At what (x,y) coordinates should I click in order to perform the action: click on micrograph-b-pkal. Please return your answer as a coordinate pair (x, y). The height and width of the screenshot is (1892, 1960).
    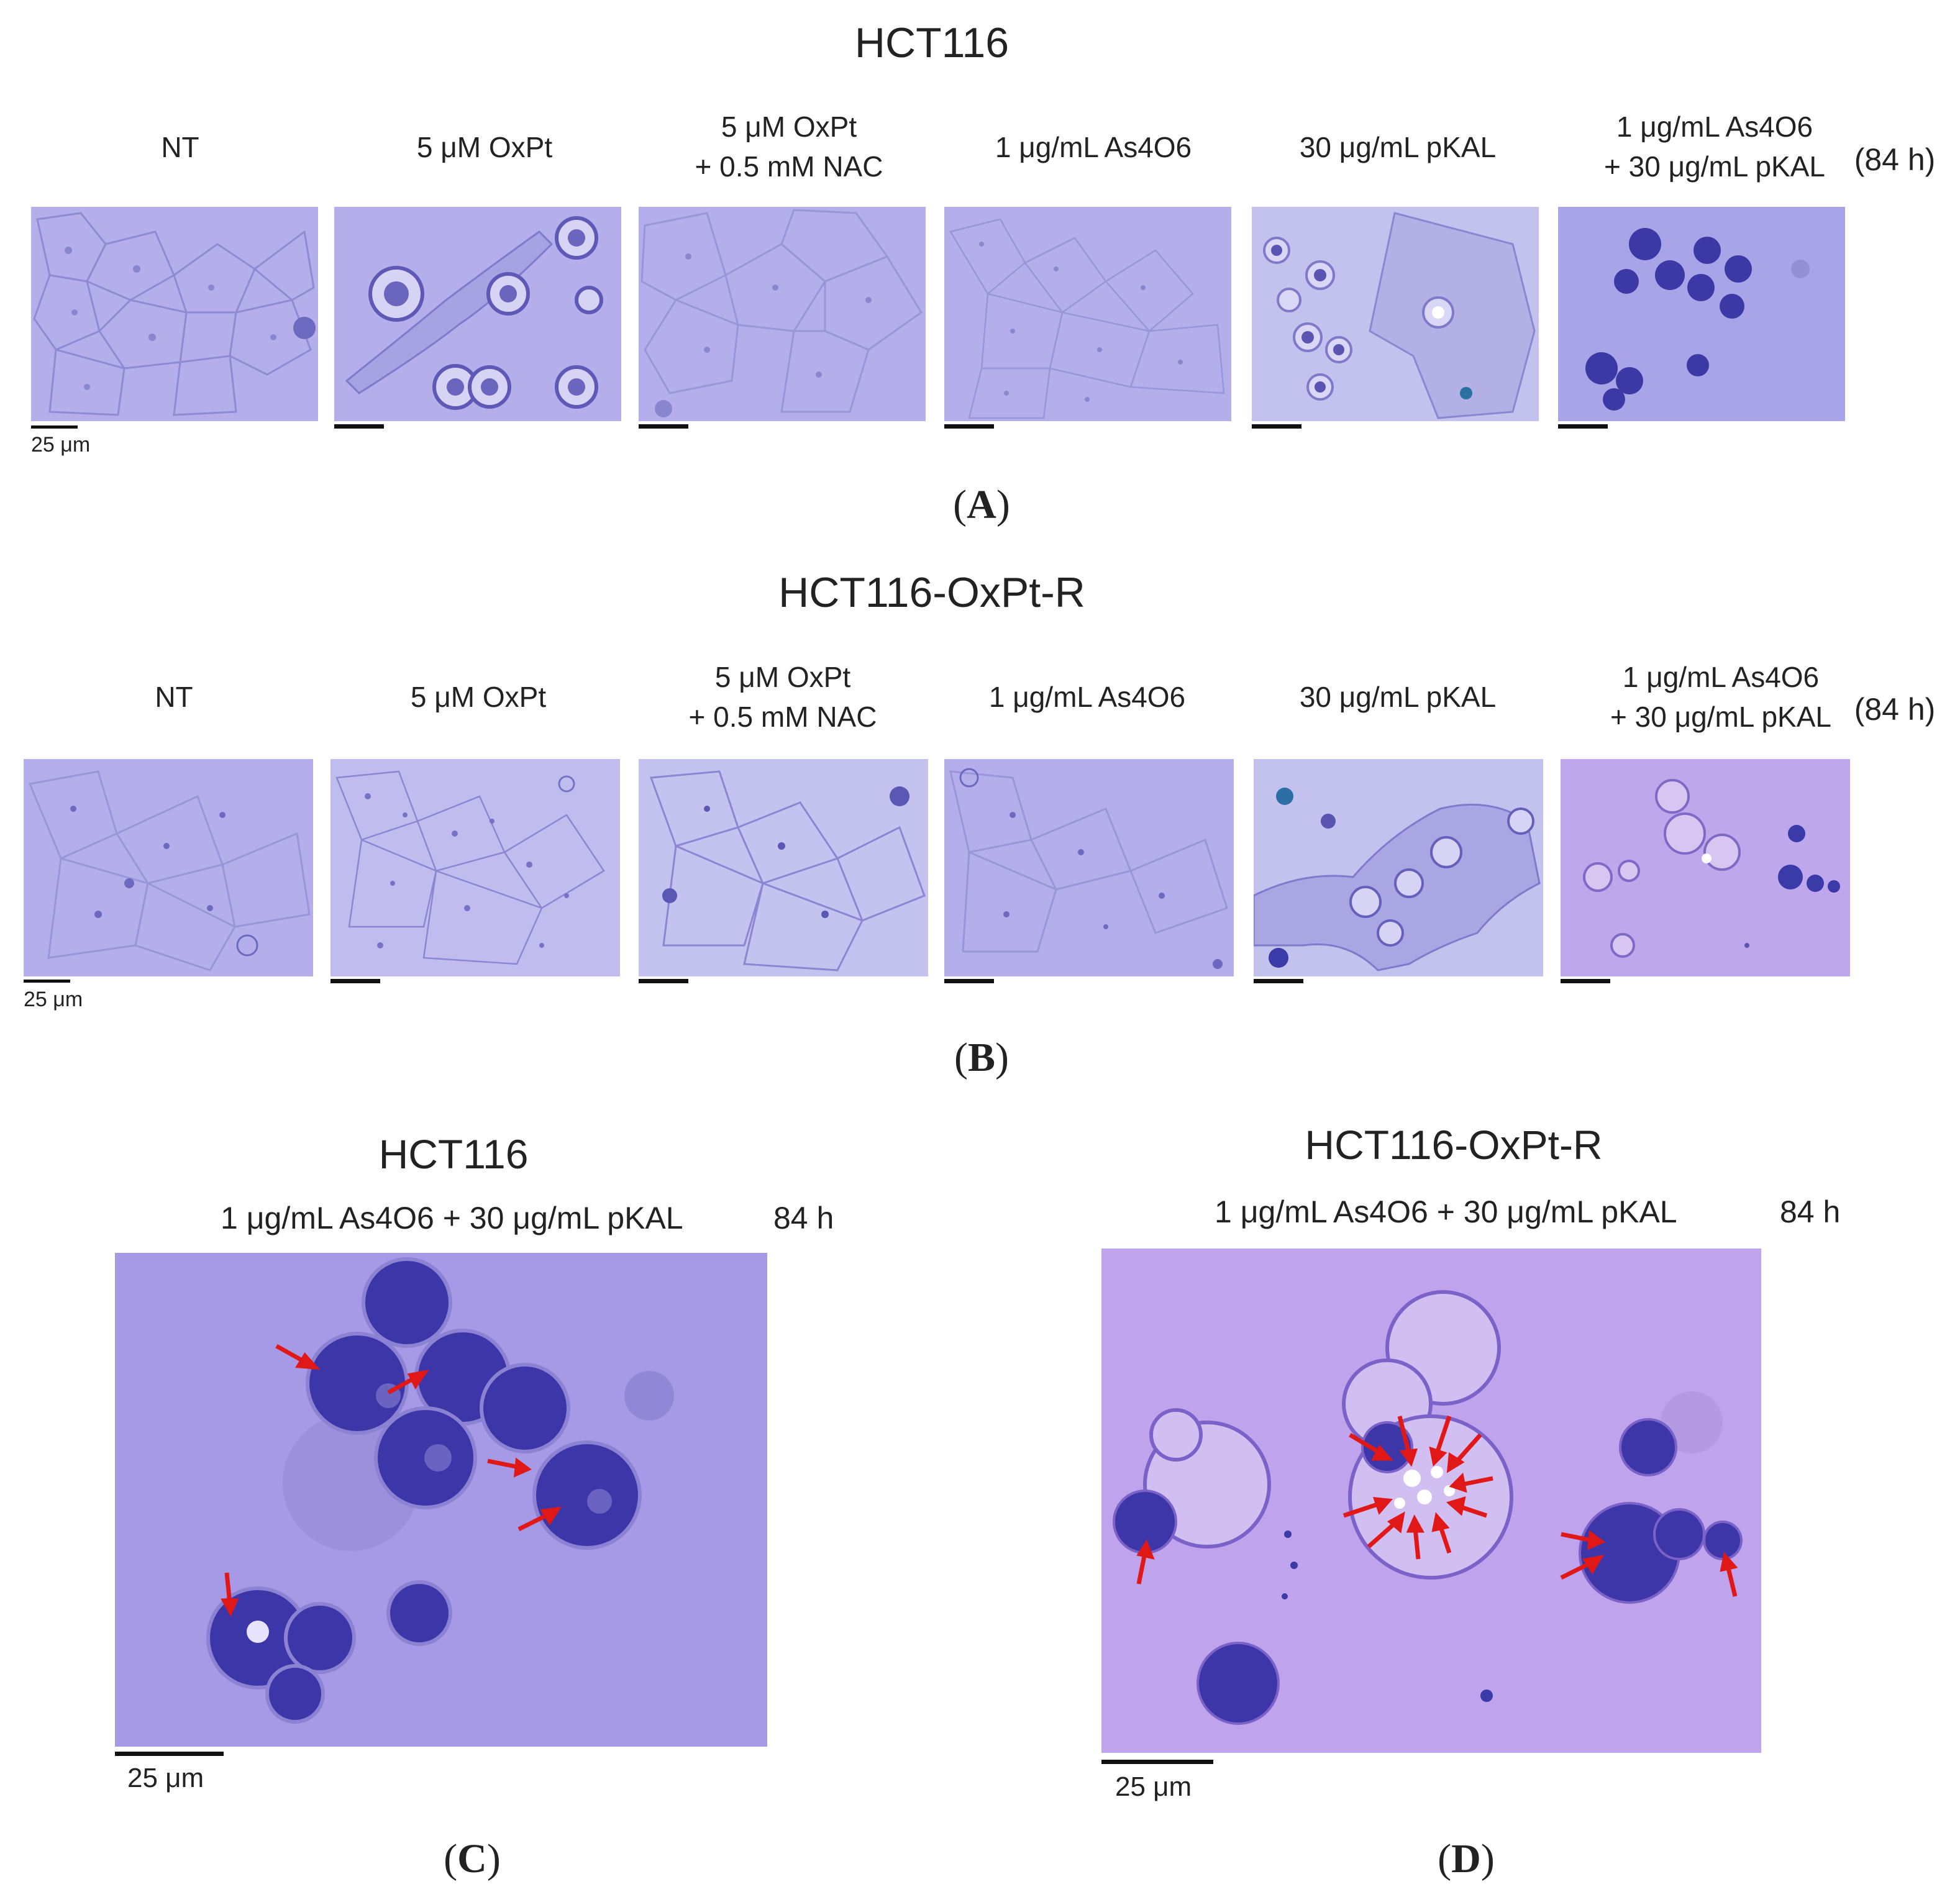
    Looking at the image, I should click on (1398, 867).